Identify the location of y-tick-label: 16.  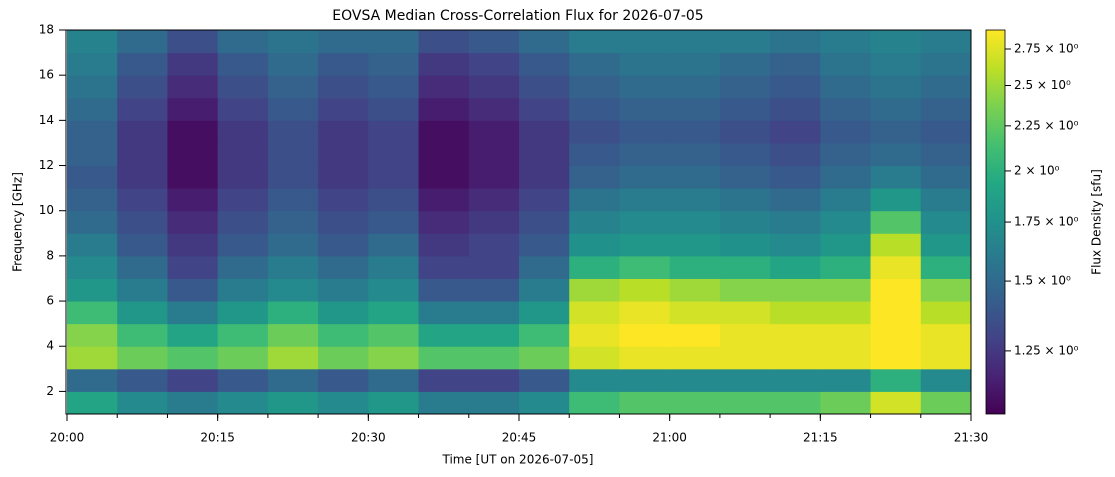
(46, 75).